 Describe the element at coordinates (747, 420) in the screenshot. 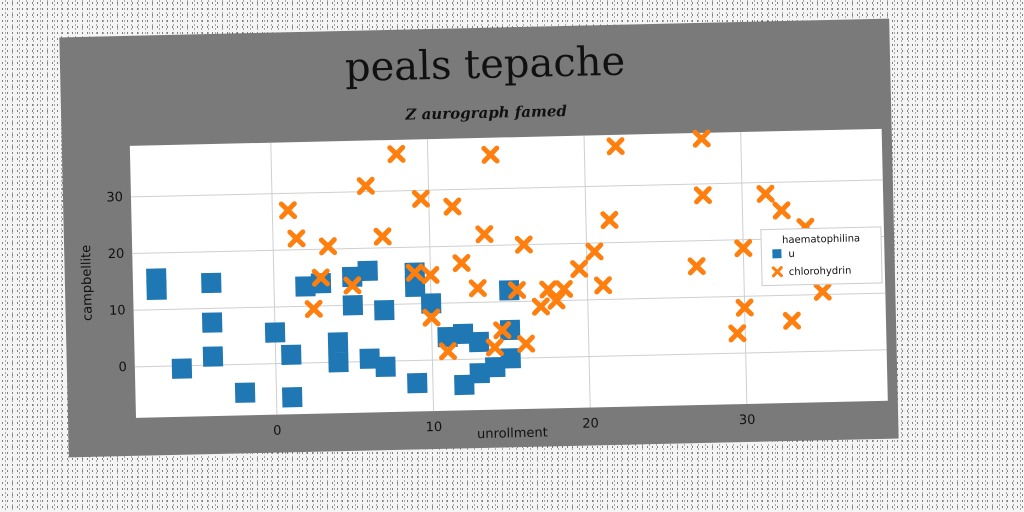

I see `x-tick-label: 30` at that location.